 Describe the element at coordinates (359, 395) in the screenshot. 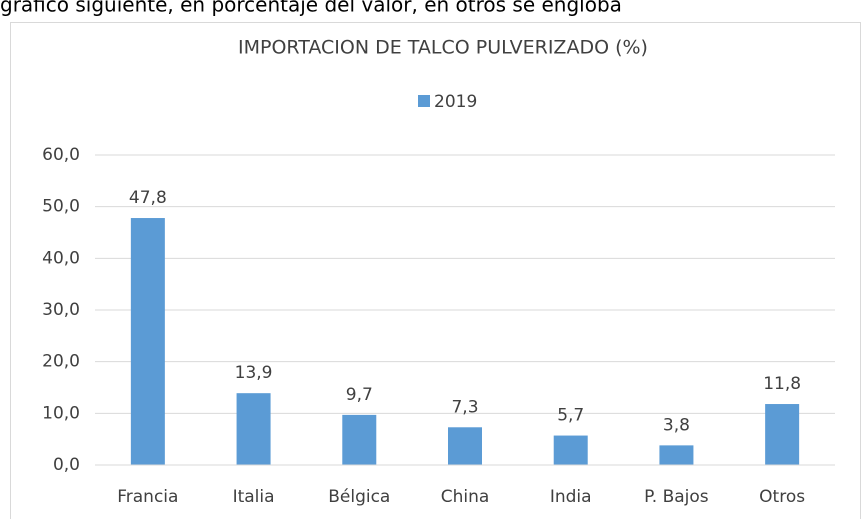

I see `value-label: 9,7` at that location.